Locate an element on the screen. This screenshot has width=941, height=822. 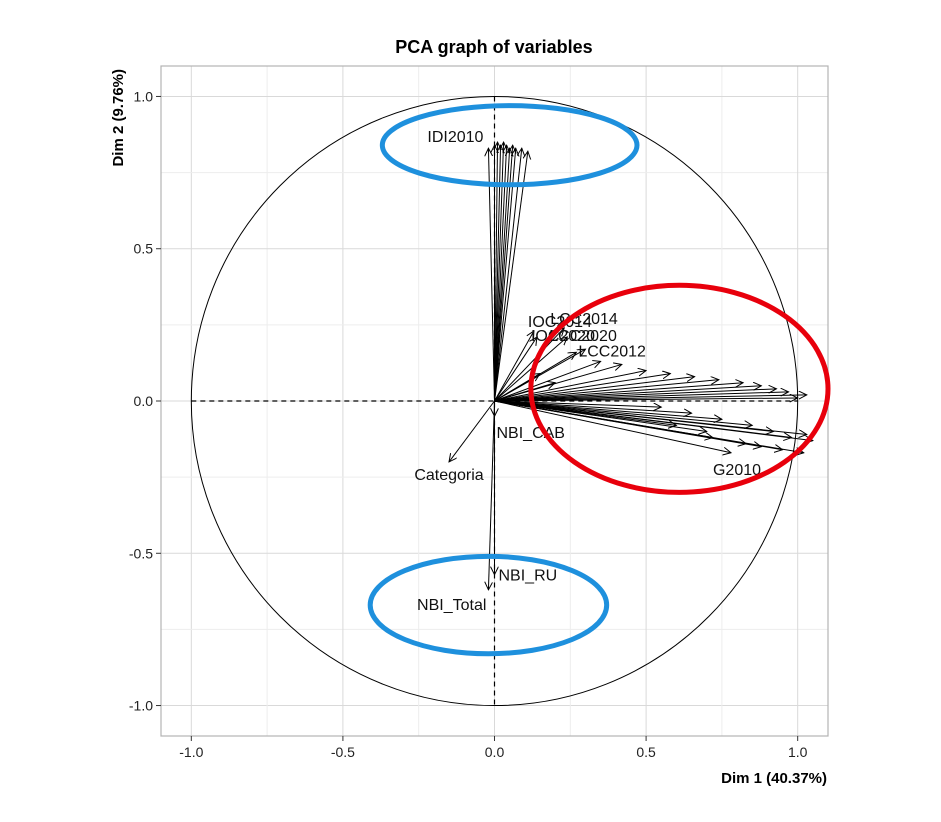
variable-arrow-lcc2012 is located at coordinates (535, 377).